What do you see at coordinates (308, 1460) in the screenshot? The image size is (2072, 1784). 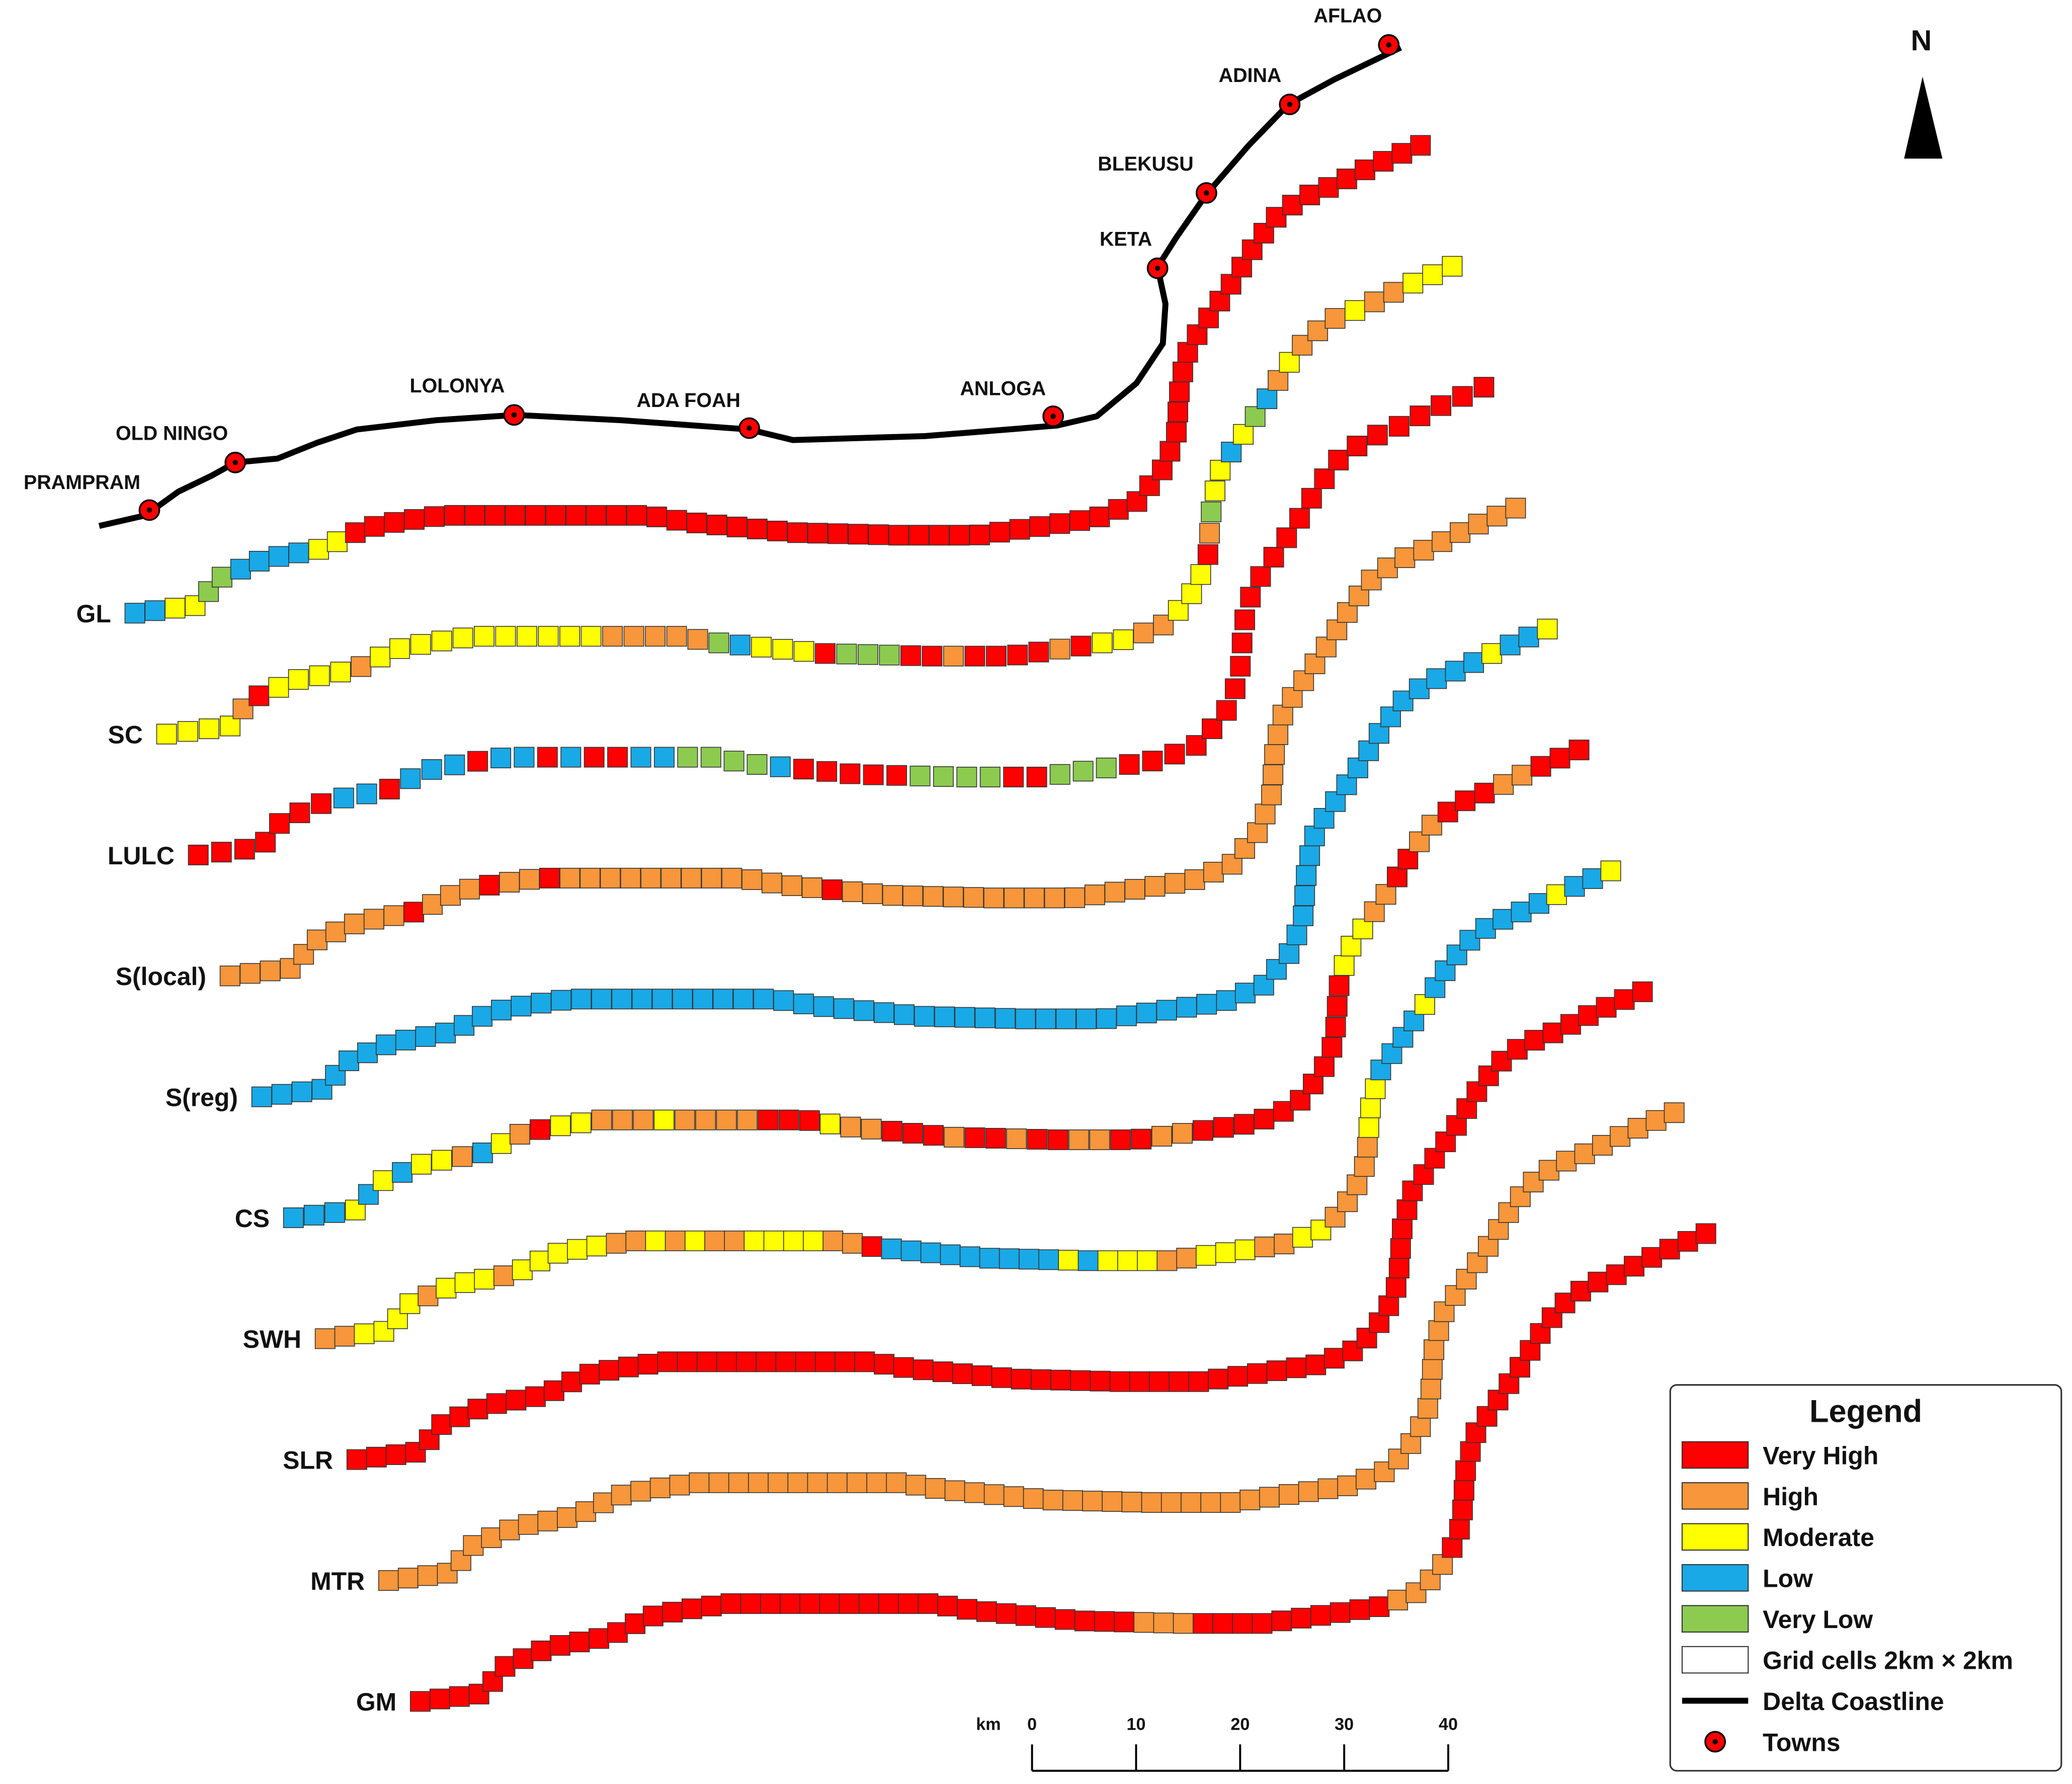 I see `strip-label: SLR` at bounding box center [308, 1460].